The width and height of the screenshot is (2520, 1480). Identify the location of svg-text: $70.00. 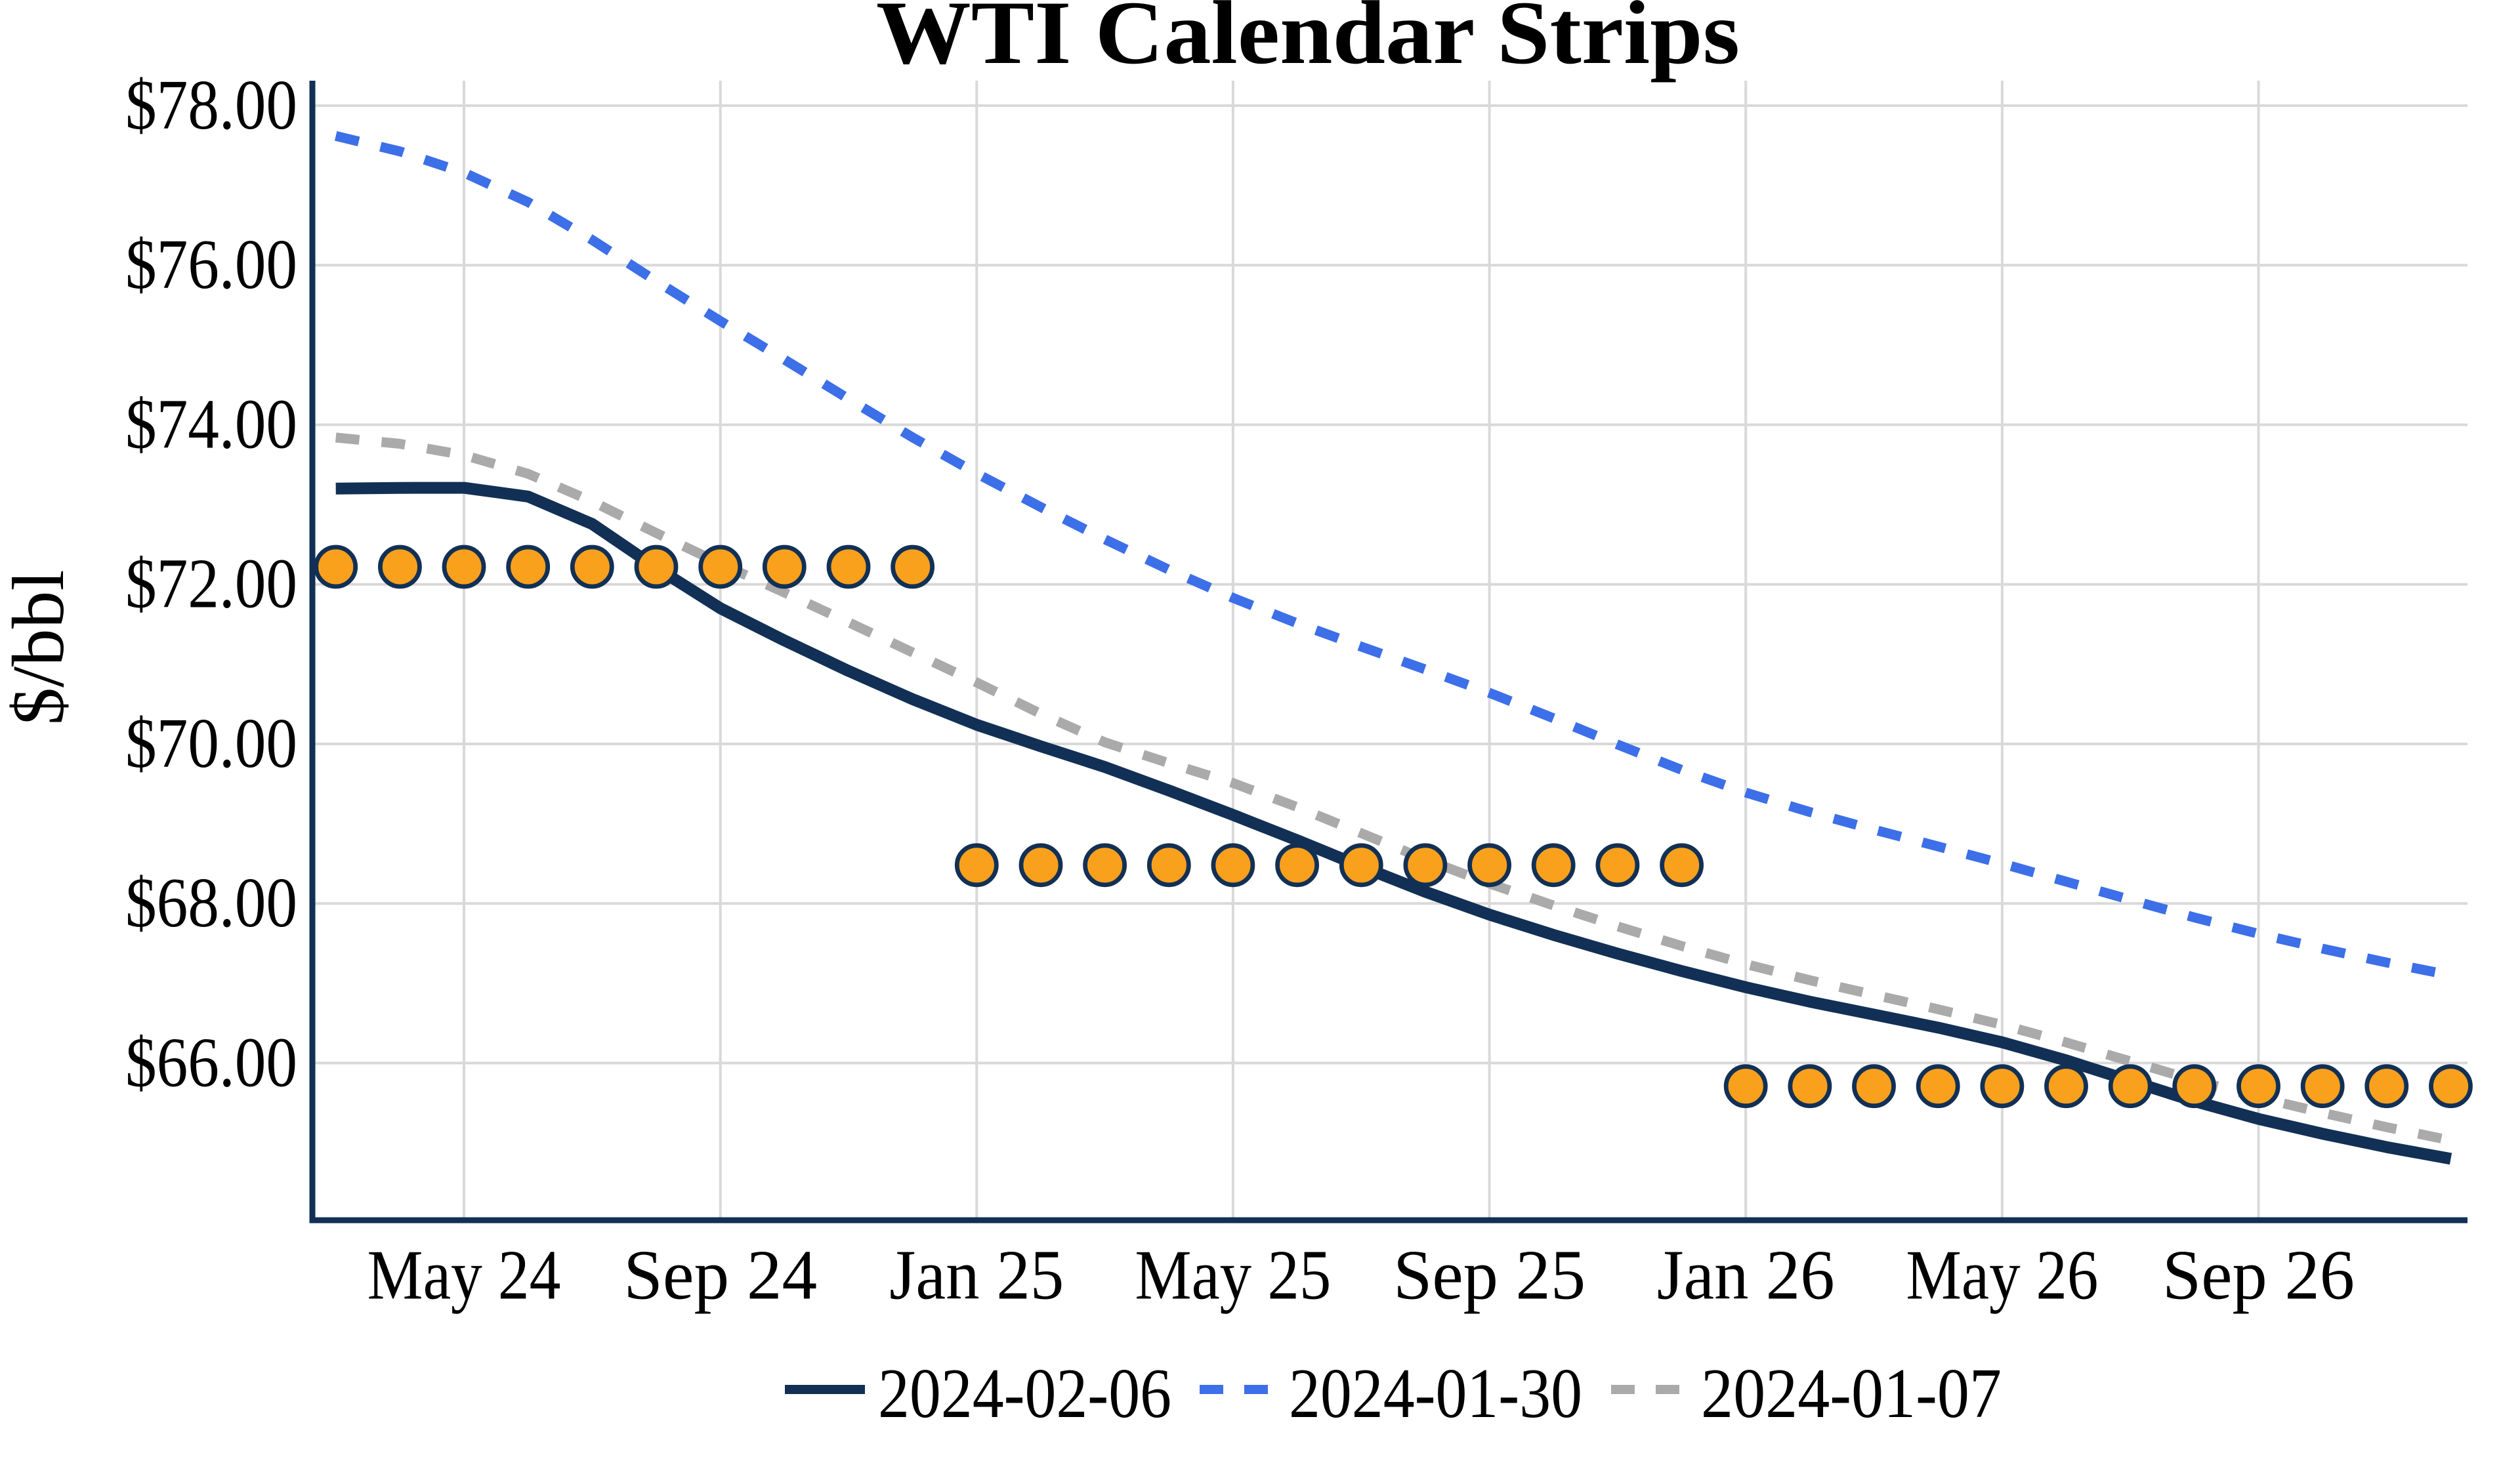
(211, 744).